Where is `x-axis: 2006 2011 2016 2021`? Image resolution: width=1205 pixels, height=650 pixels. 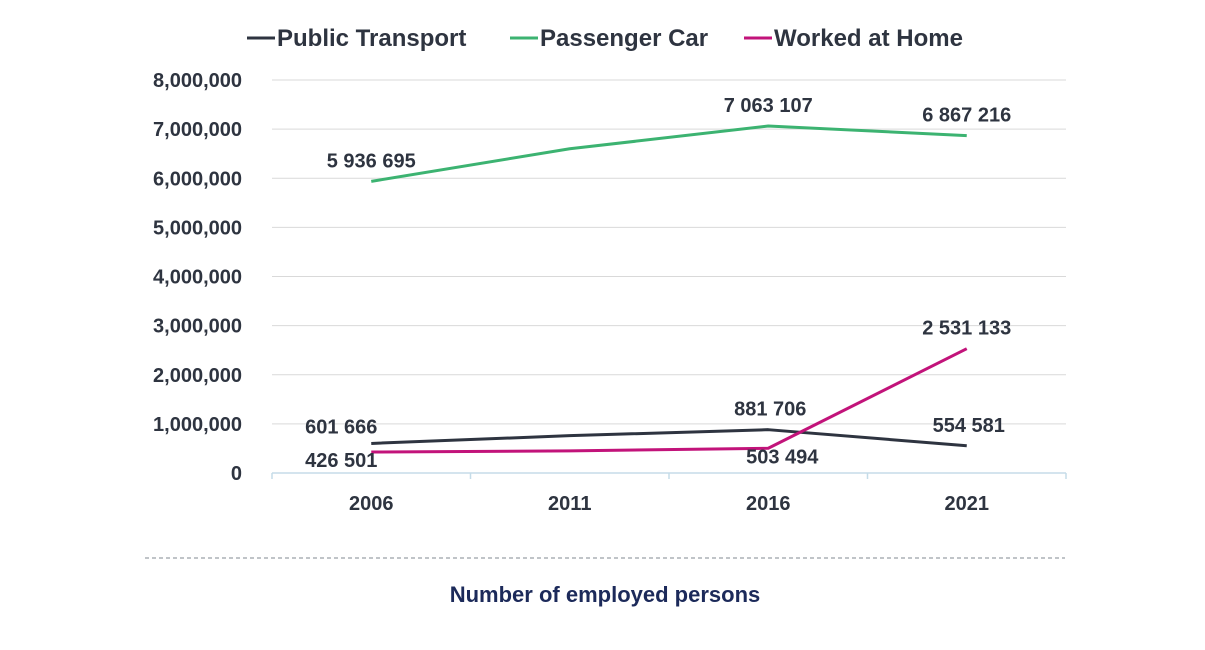 x-axis: 2006 2011 2016 2021 is located at coordinates (669, 493).